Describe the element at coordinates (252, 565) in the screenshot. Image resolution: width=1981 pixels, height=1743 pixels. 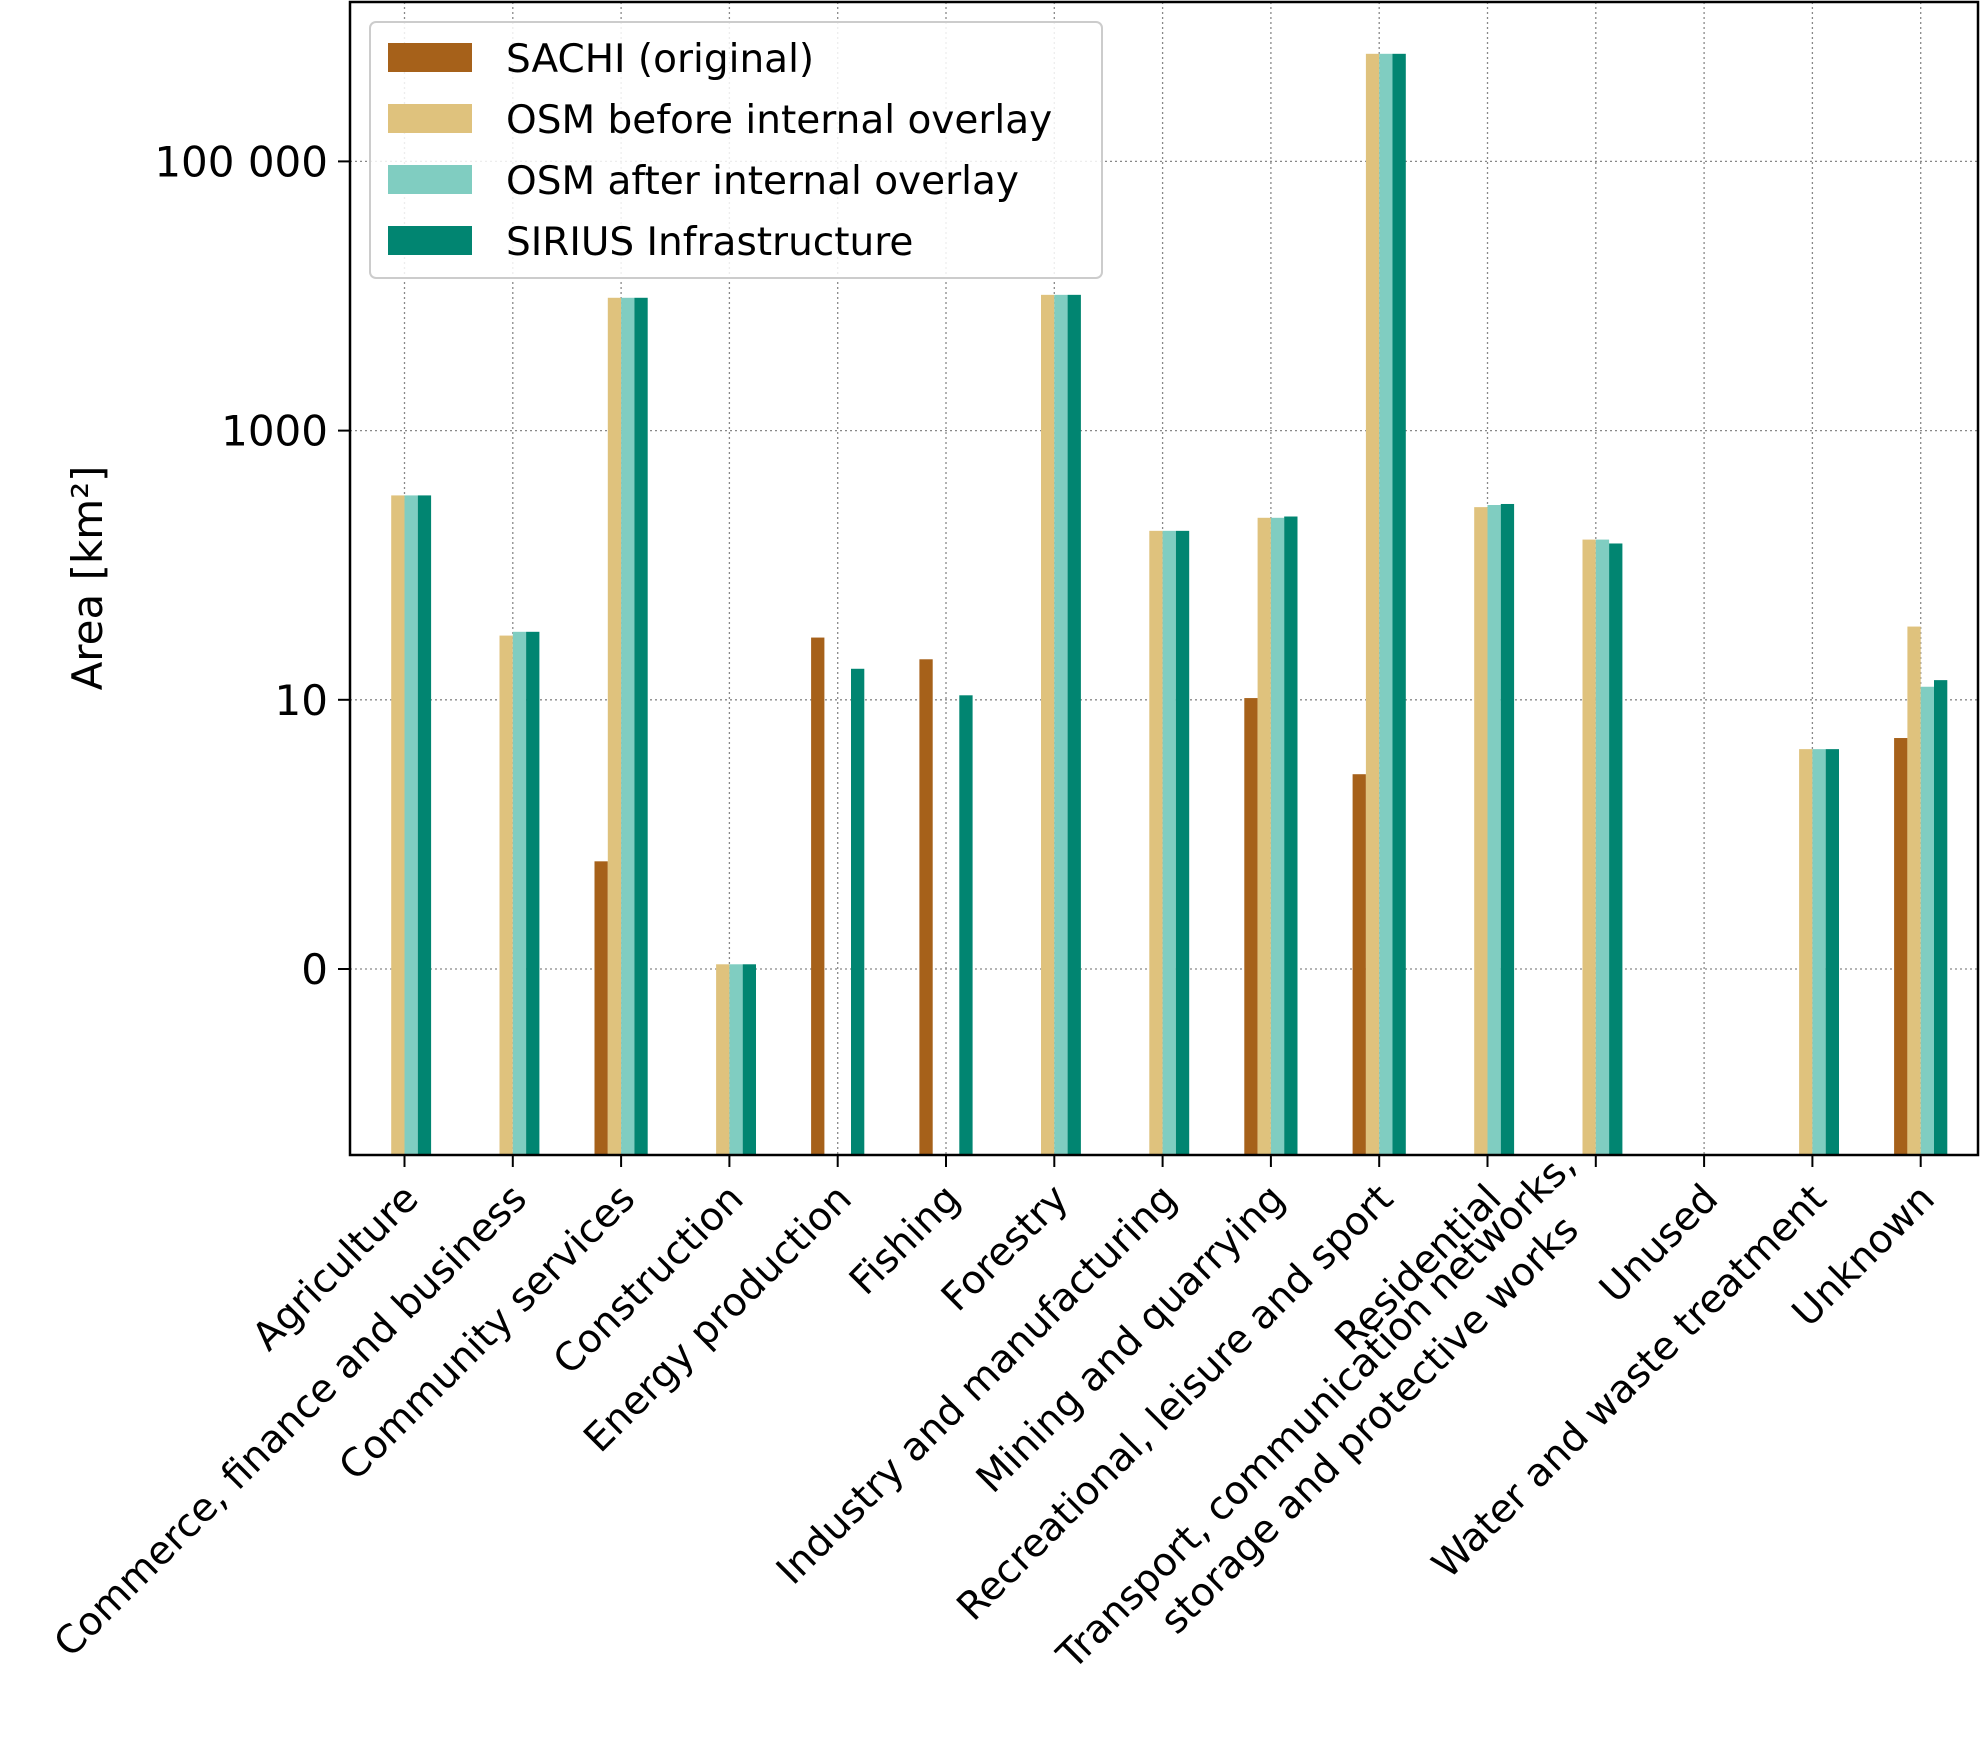
I see `y-axis: 0 10 1000 100 000` at that location.